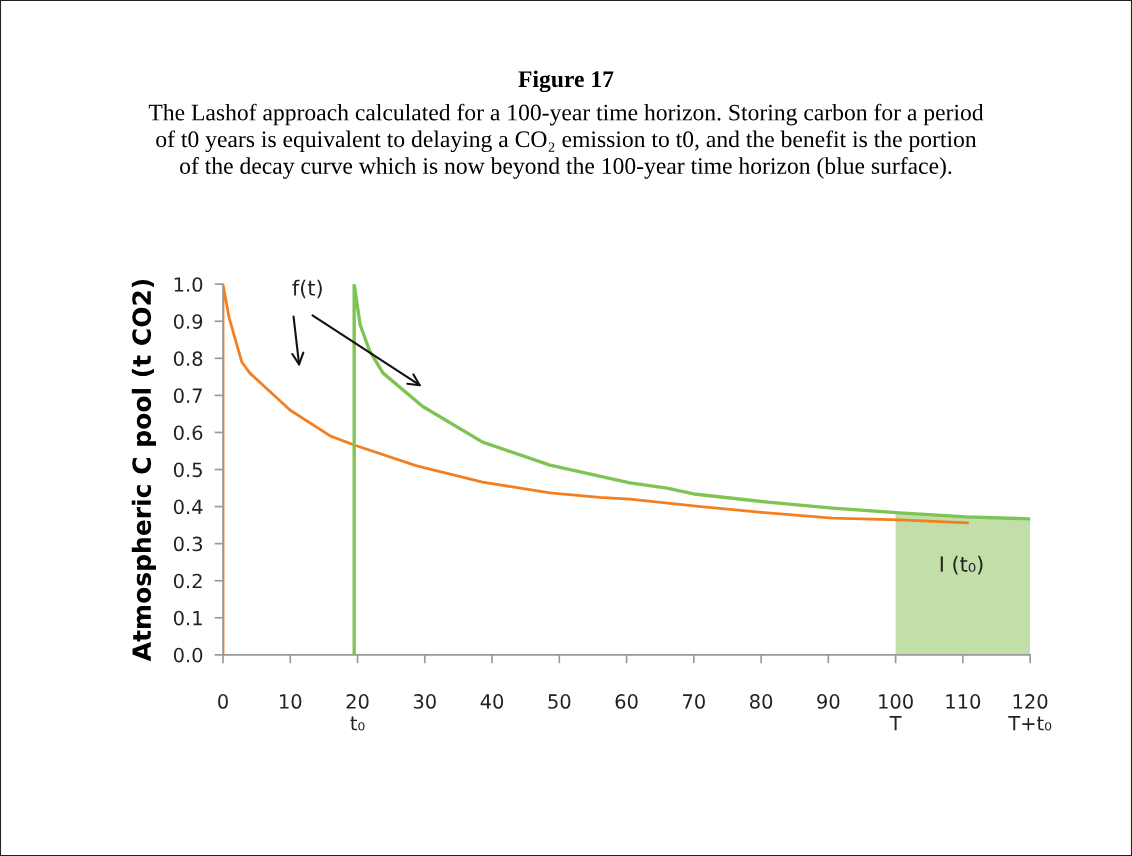 This screenshot has width=1132, height=856. What do you see at coordinates (188, 321) in the screenshot?
I see `y-tick-label: 0.9` at bounding box center [188, 321].